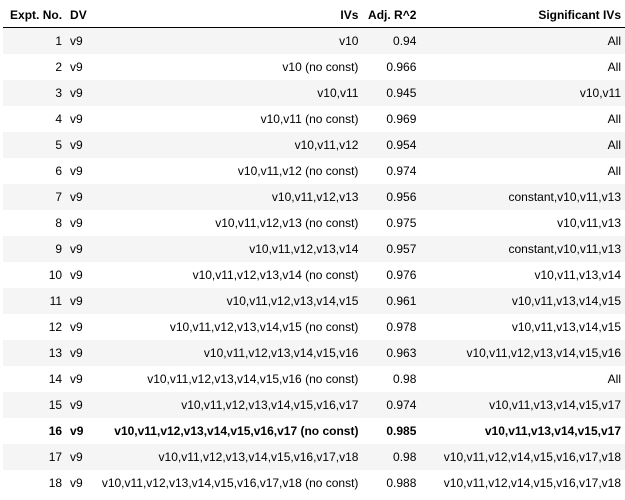  Describe the element at coordinates (59, 67) in the screenshot. I see `cell-expt-no: 2` at that location.